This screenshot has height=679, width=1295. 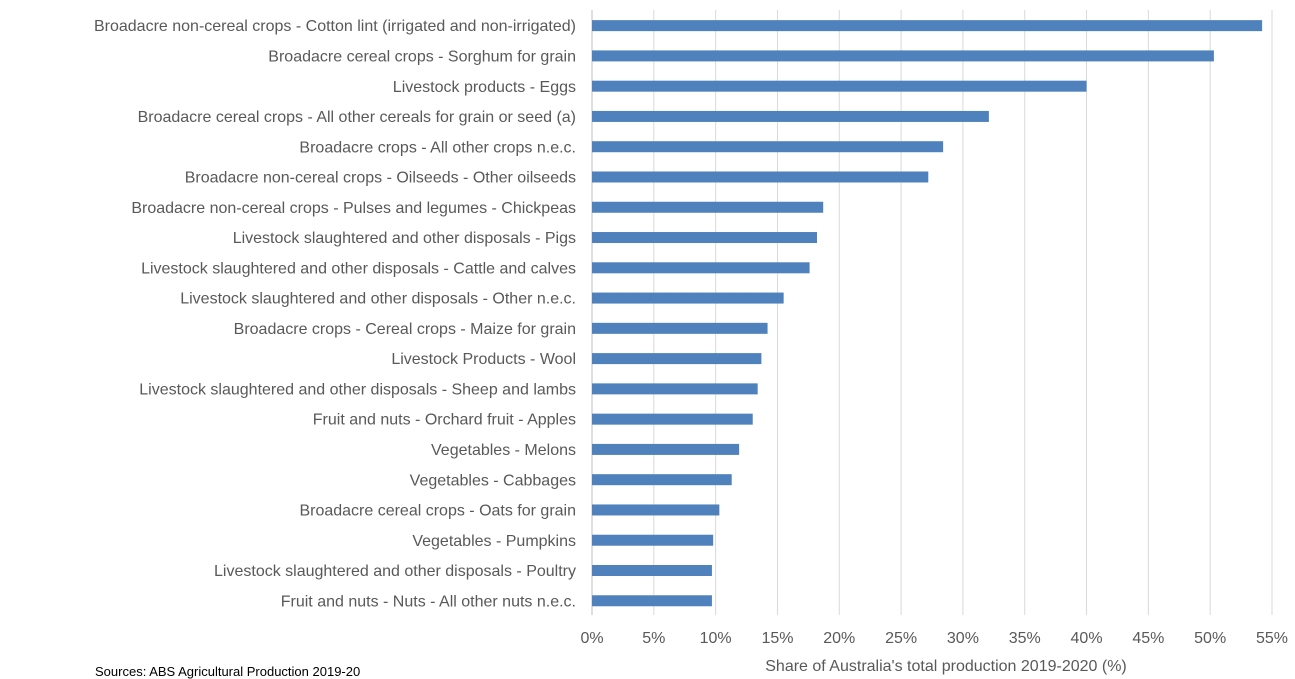 What do you see at coordinates (444, 420) in the screenshot?
I see `category-label: Fruit and nuts - Orchard fruit - Apples` at bounding box center [444, 420].